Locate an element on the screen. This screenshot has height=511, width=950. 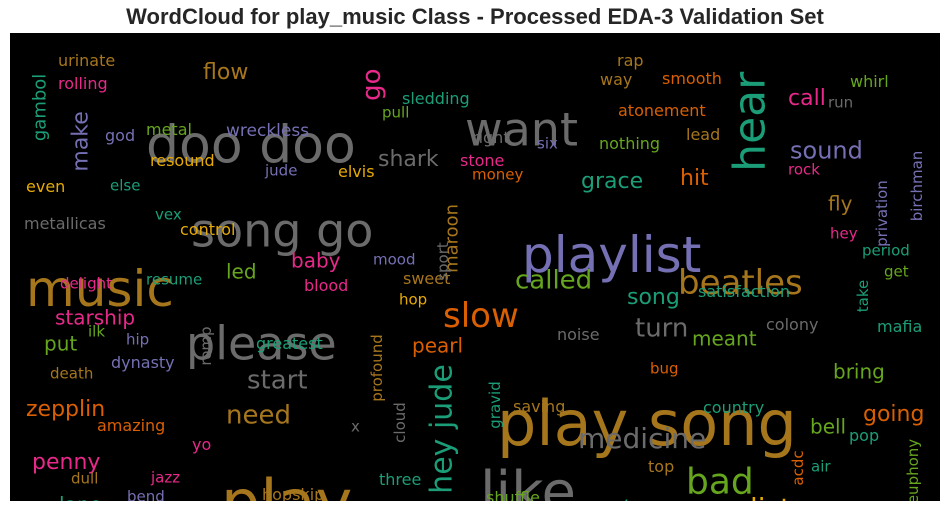
word-greatest: greatest is located at coordinates (289, 343).